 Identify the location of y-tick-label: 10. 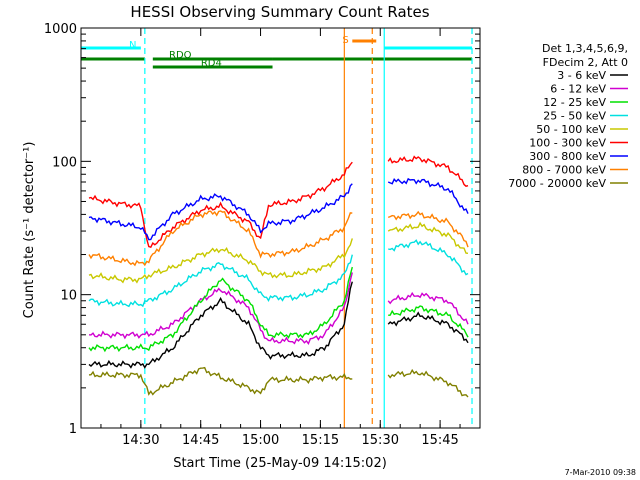
(68, 296).